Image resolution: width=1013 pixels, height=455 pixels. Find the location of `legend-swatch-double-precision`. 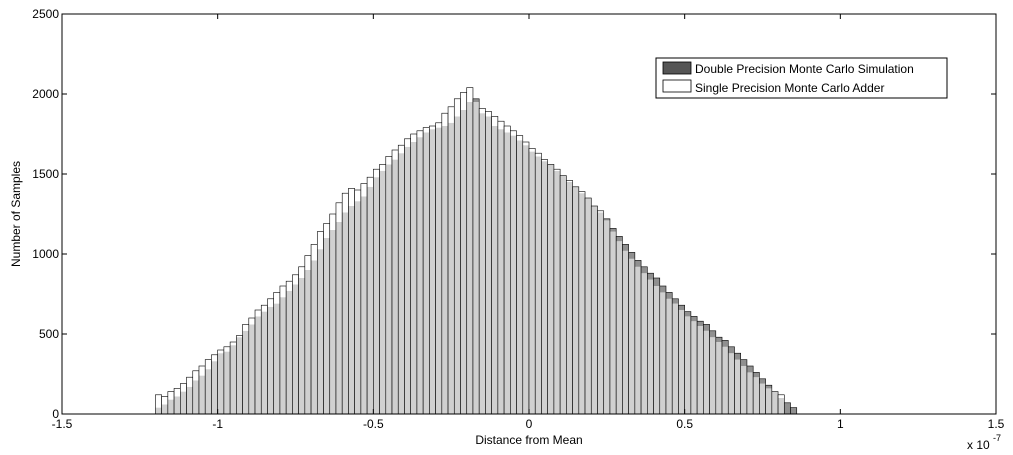

legend-swatch-double-precision is located at coordinates (677, 68).